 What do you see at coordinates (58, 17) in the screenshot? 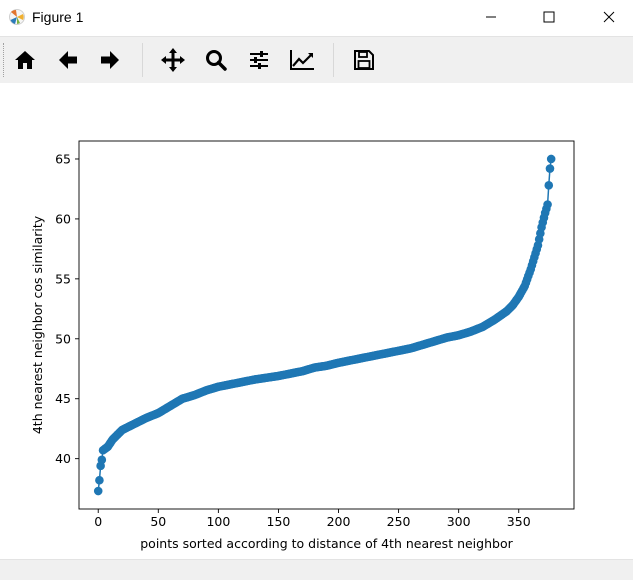
I see `window-title: Figure 1` at bounding box center [58, 17].